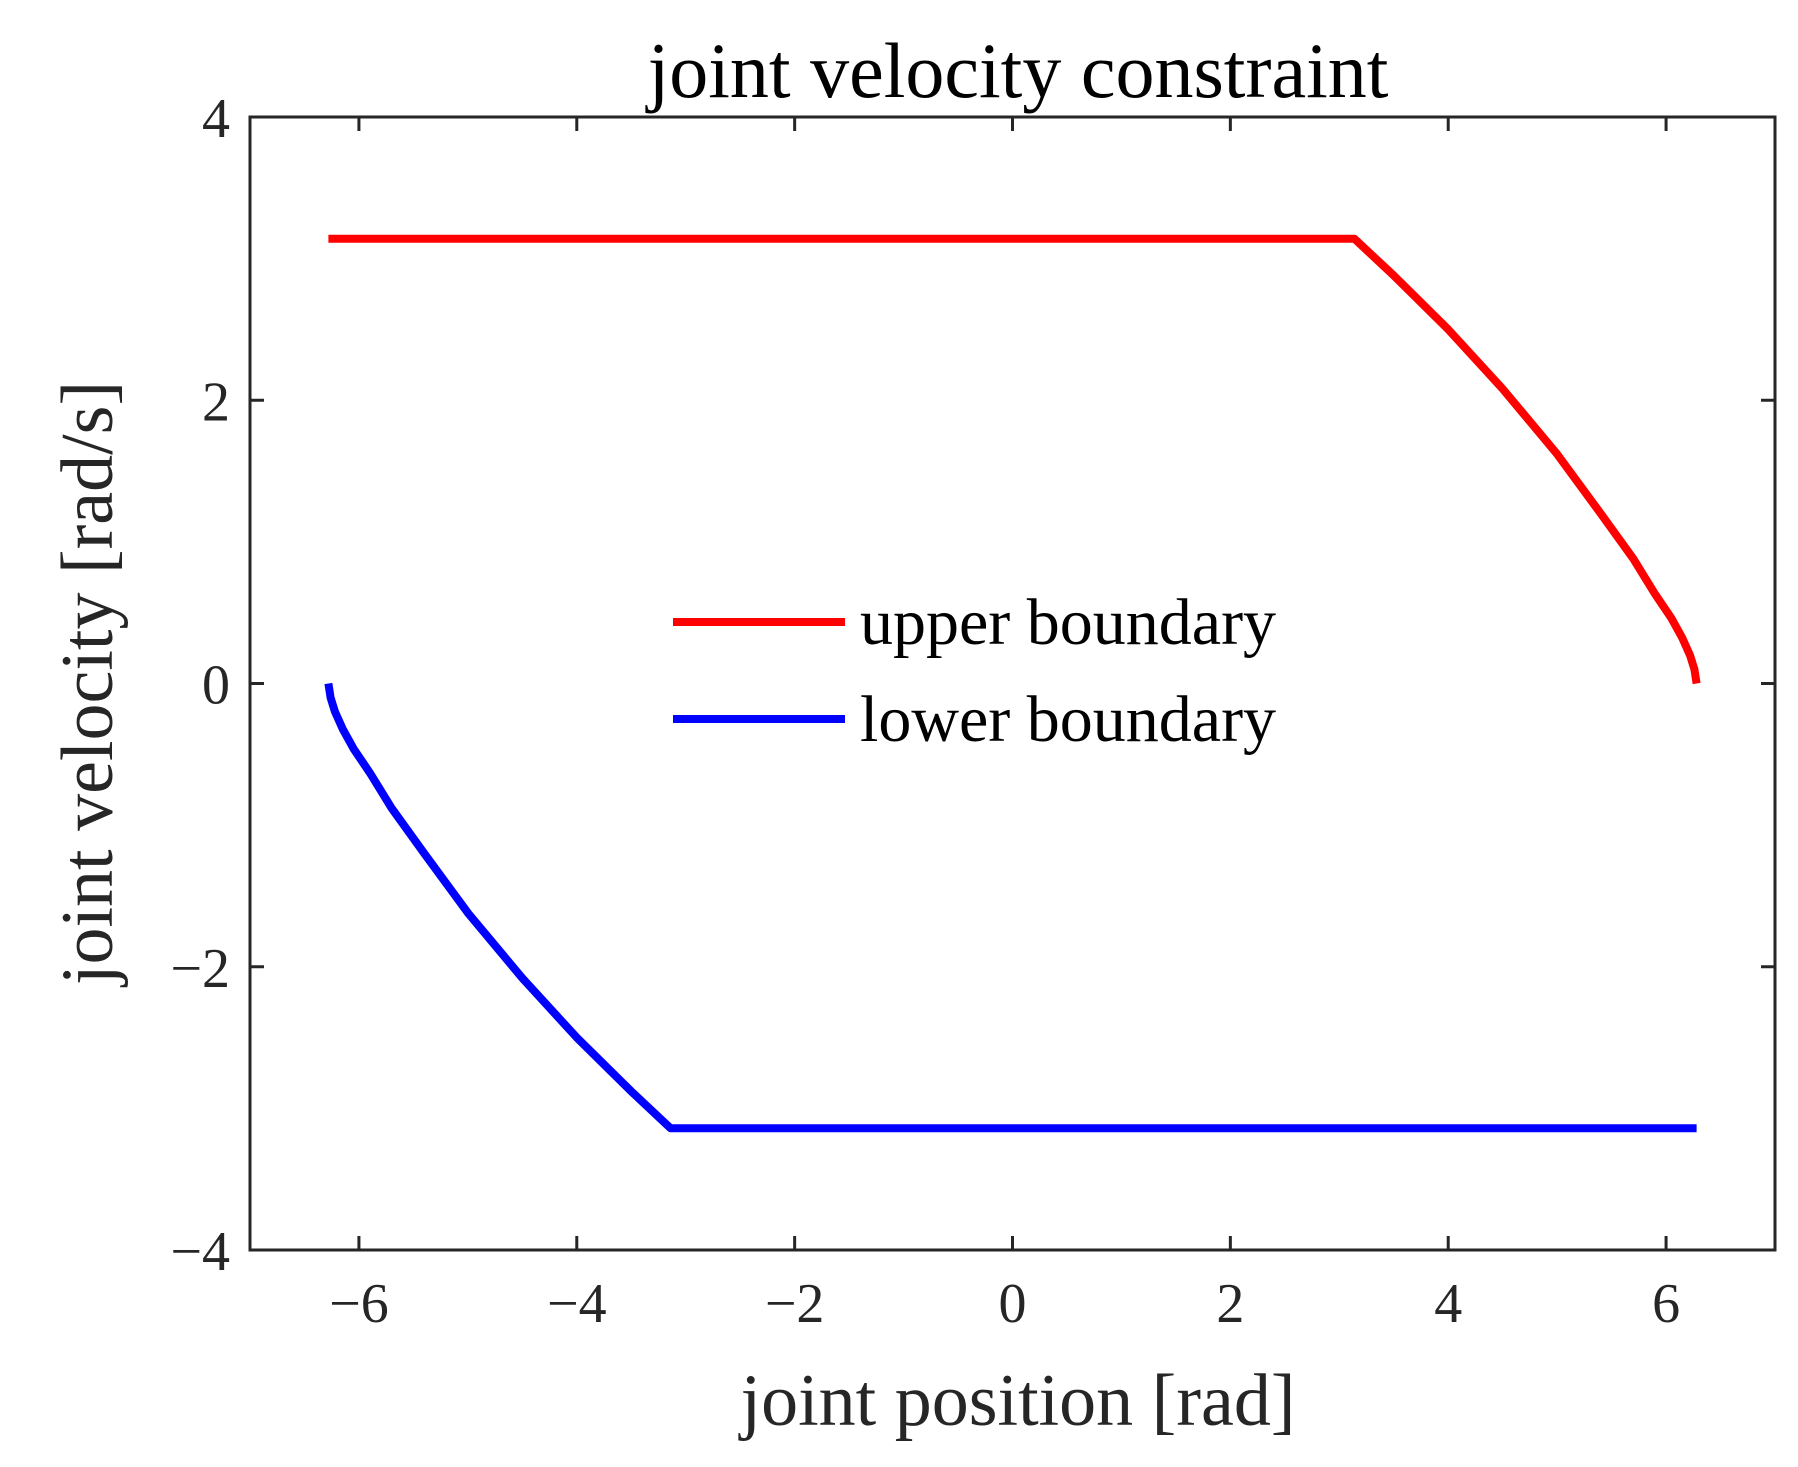 The height and width of the screenshot is (1467, 1798). What do you see at coordinates (1068, 622) in the screenshot?
I see `legend-label: upper boundary` at bounding box center [1068, 622].